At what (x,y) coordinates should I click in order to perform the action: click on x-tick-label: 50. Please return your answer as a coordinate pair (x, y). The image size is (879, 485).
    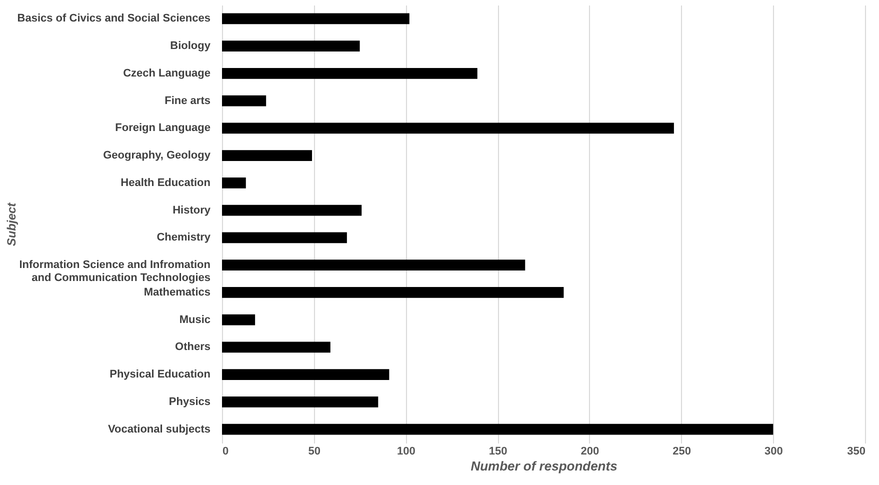
    Looking at the image, I should click on (314, 452).